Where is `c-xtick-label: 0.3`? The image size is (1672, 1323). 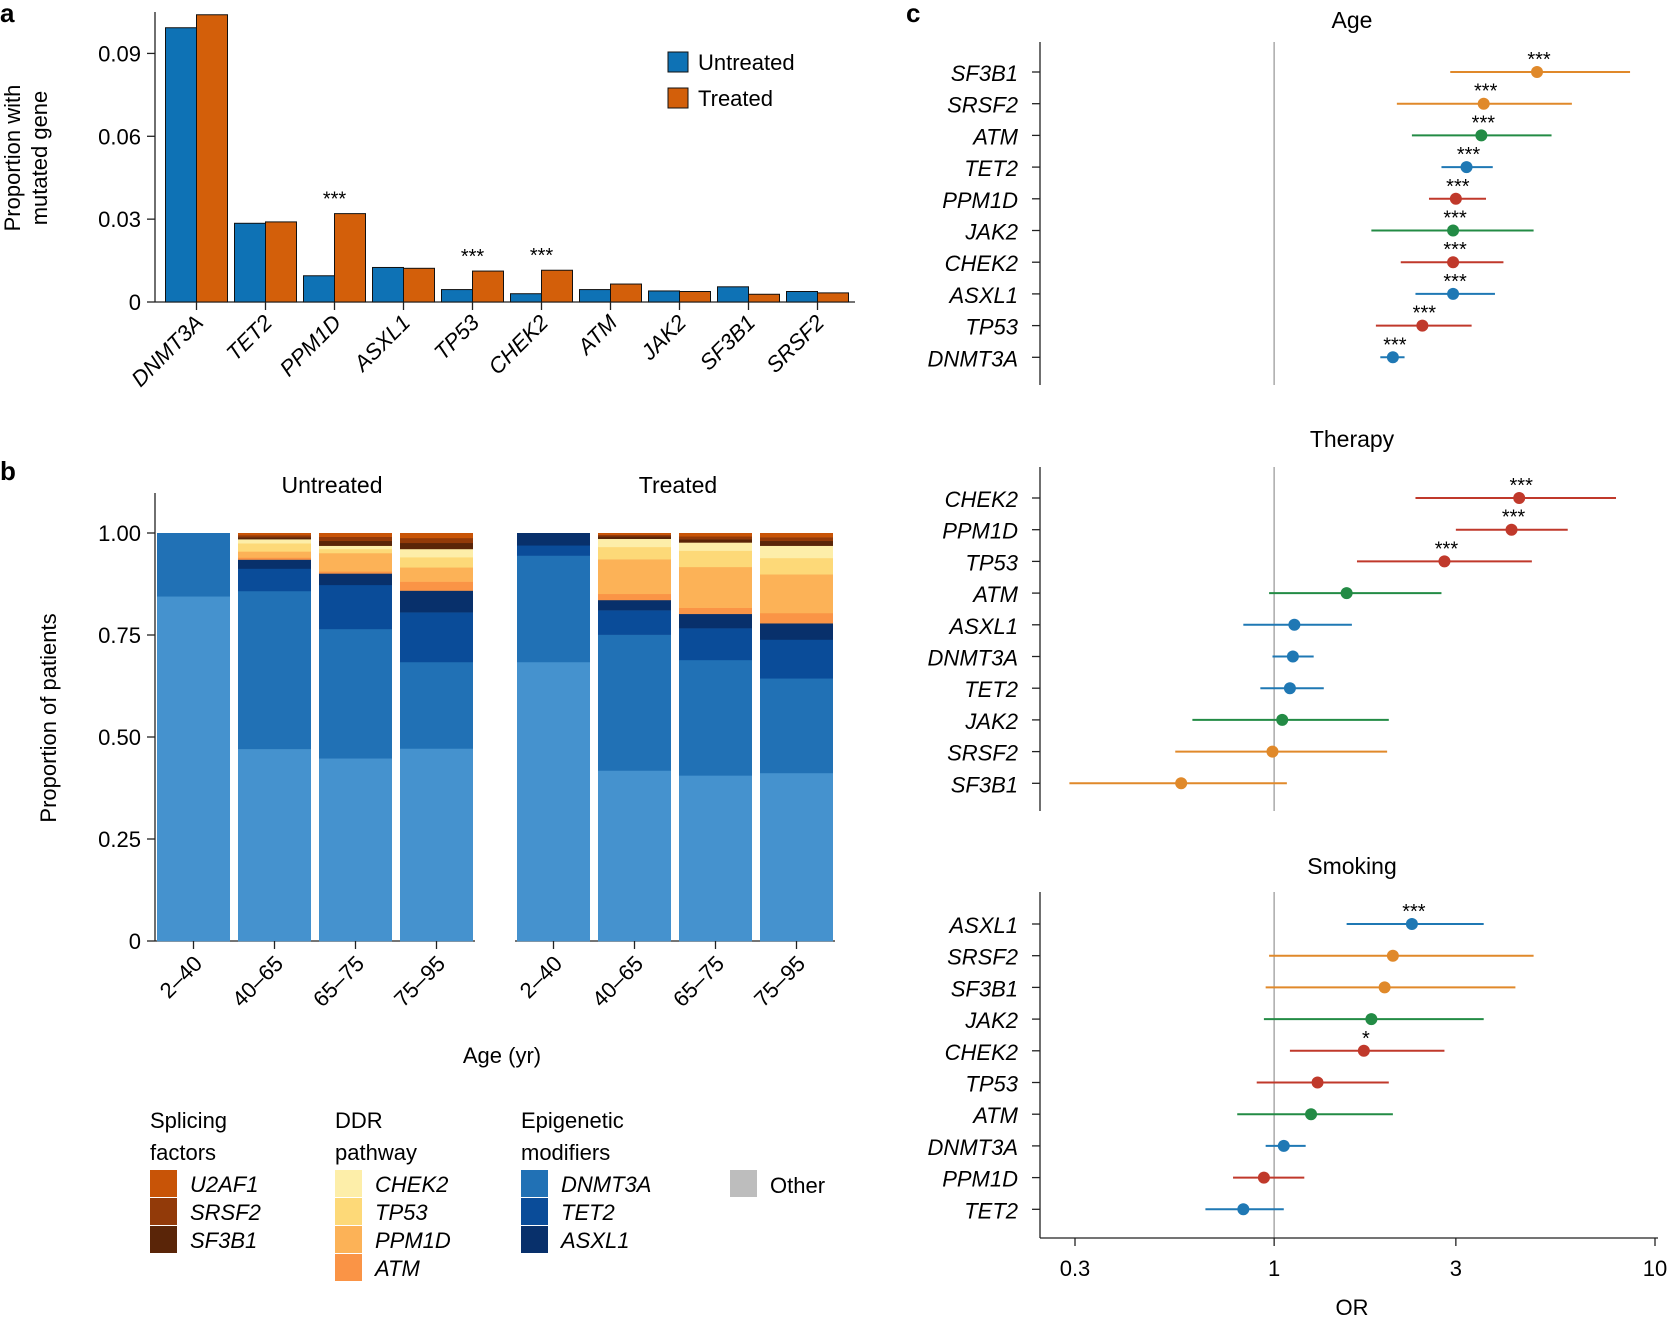
c-xtick-label: 0.3 is located at coordinates (1075, 1268).